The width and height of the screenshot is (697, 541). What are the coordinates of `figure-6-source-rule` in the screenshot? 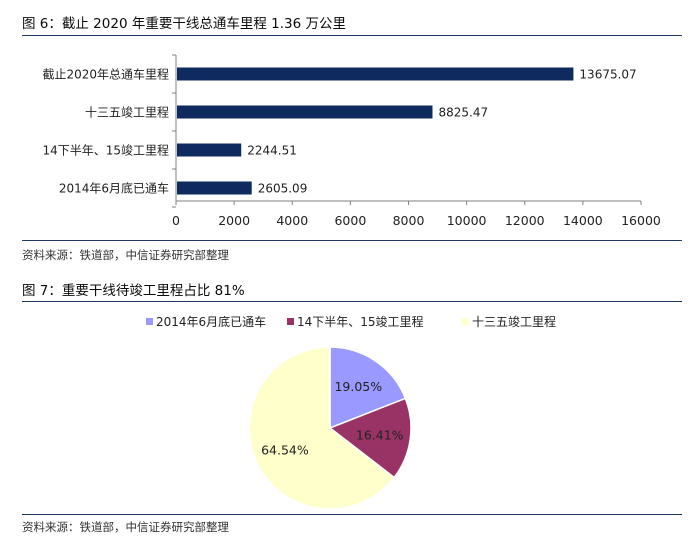 It's located at (352, 240).